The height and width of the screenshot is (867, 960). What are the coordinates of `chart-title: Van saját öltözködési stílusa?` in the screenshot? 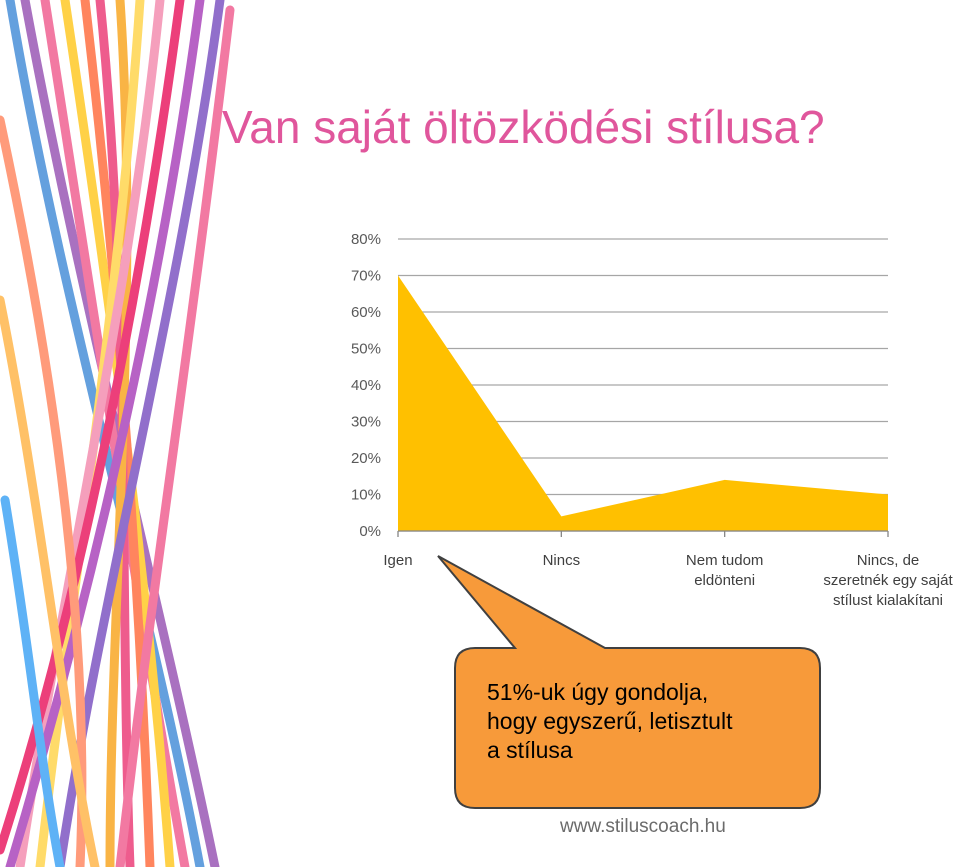 It's located at (523, 127).